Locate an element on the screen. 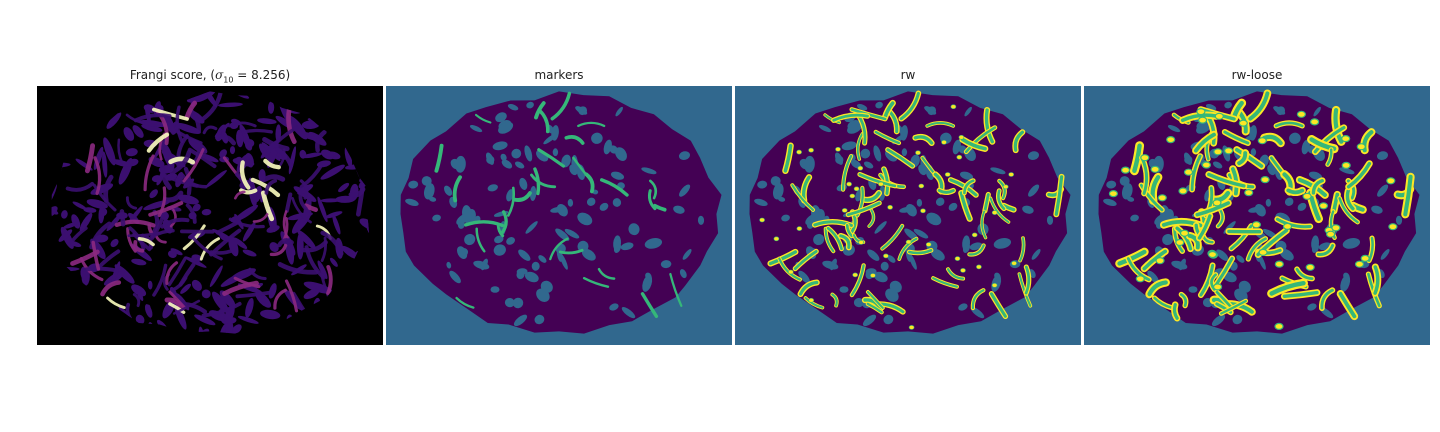 This screenshot has width=1440, height=432. panel-title-markers: markers is located at coordinates (559, 75).